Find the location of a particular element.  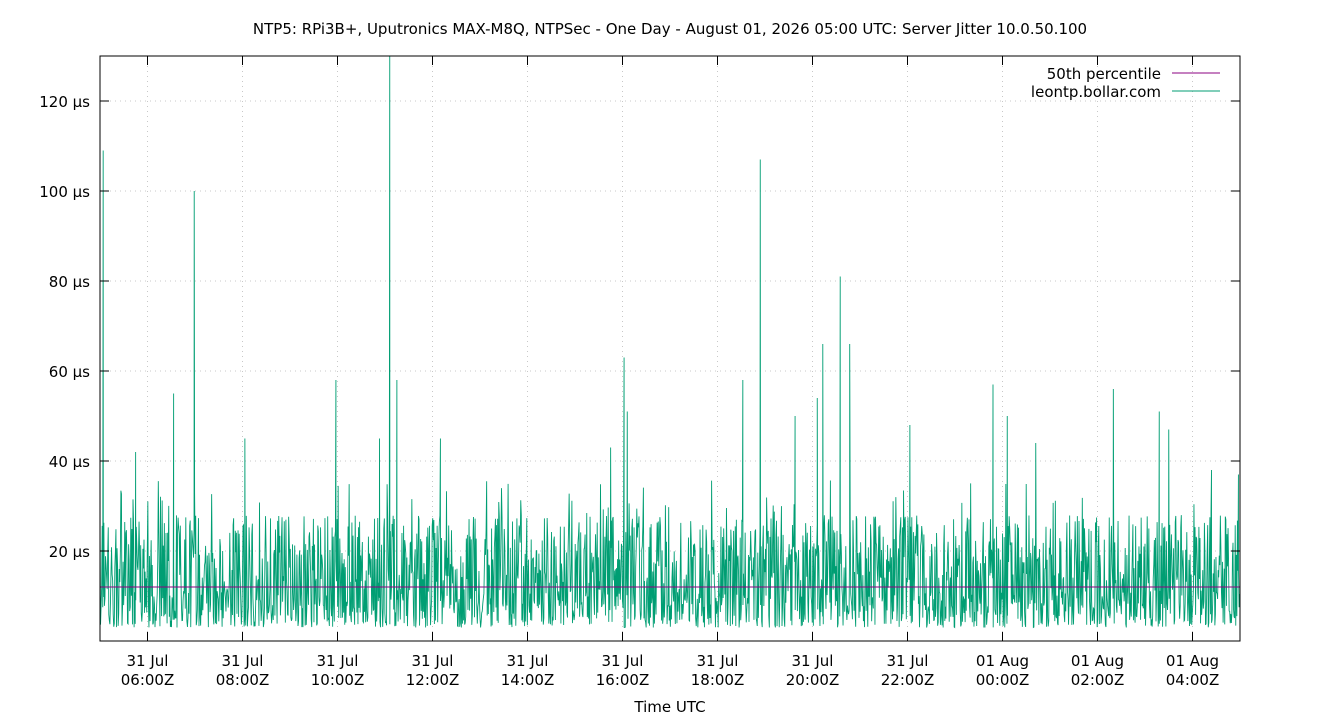

x-tick-label-time: 08:00Z is located at coordinates (243, 680).